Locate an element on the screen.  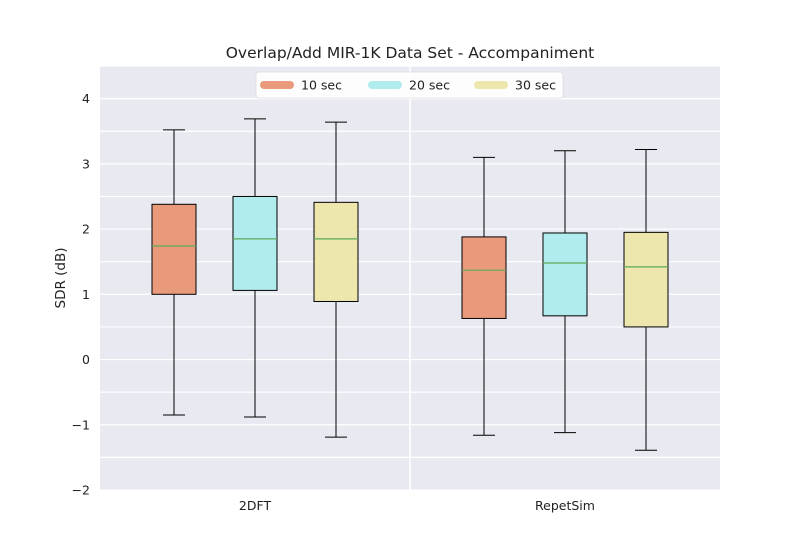
legend-frame is located at coordinates (409, 85).